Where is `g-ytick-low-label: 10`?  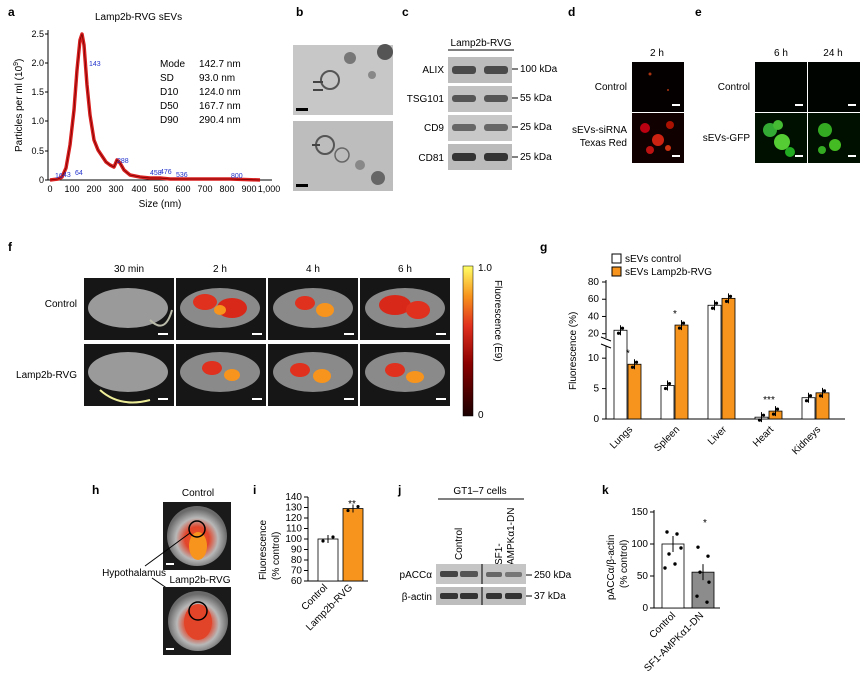
g-ytick-low-label: 10 is located at coordinates (594, 358).